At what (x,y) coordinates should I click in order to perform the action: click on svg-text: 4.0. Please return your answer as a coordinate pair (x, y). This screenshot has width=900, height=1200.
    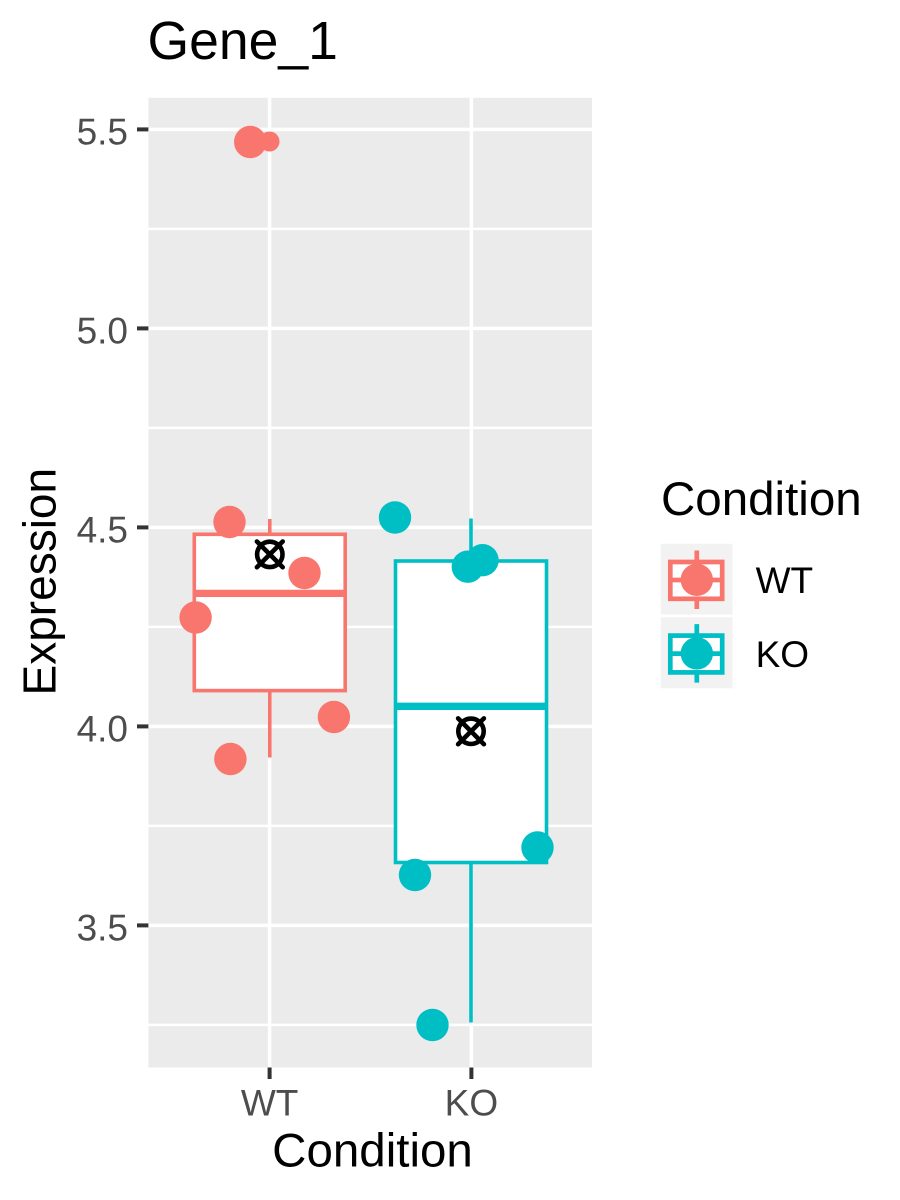
    Looking at the image, I should click on (102, 729).